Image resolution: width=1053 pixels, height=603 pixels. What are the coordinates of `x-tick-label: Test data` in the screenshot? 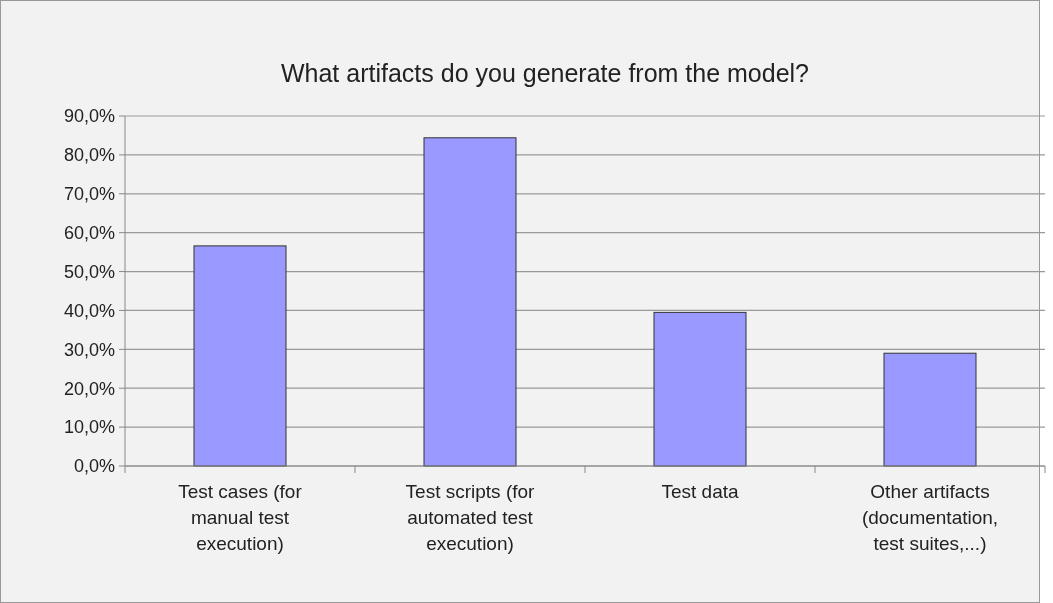 It's located at (700, 491).